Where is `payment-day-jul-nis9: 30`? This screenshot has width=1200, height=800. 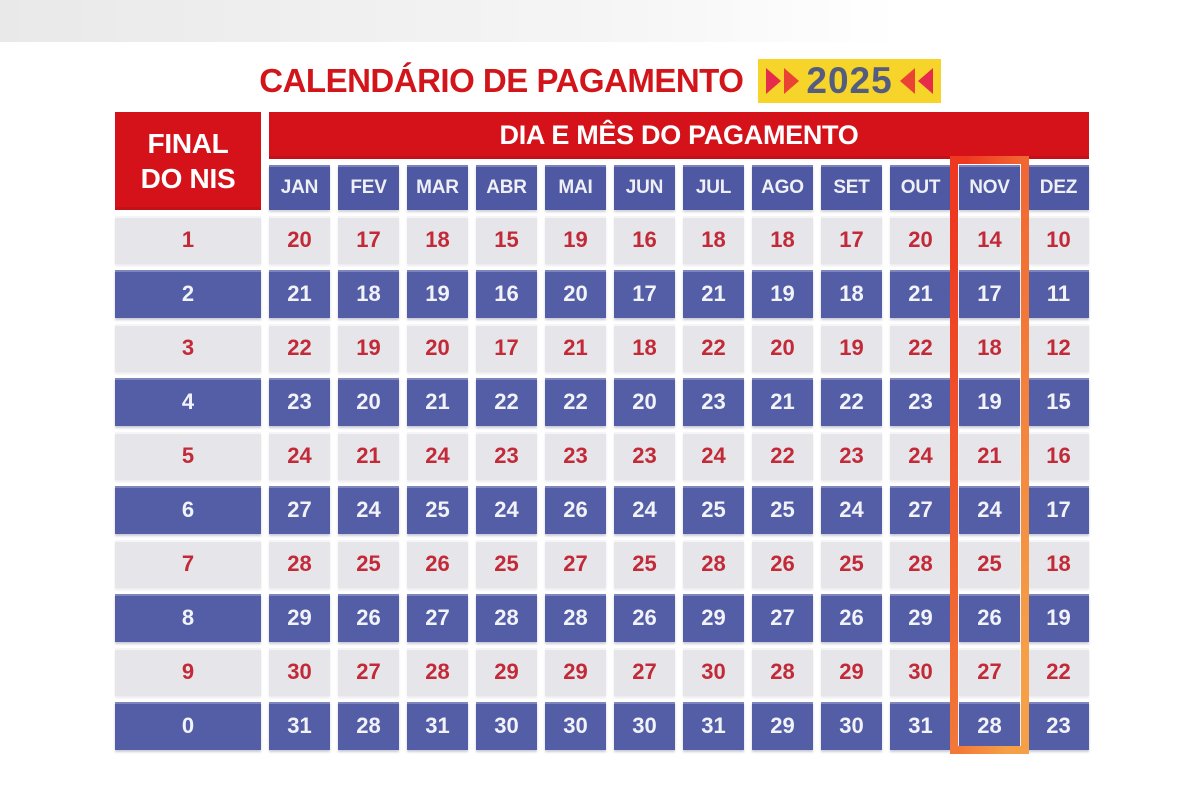 payment-day-jul-nis9: 30 is located at coordinates (713, 672).